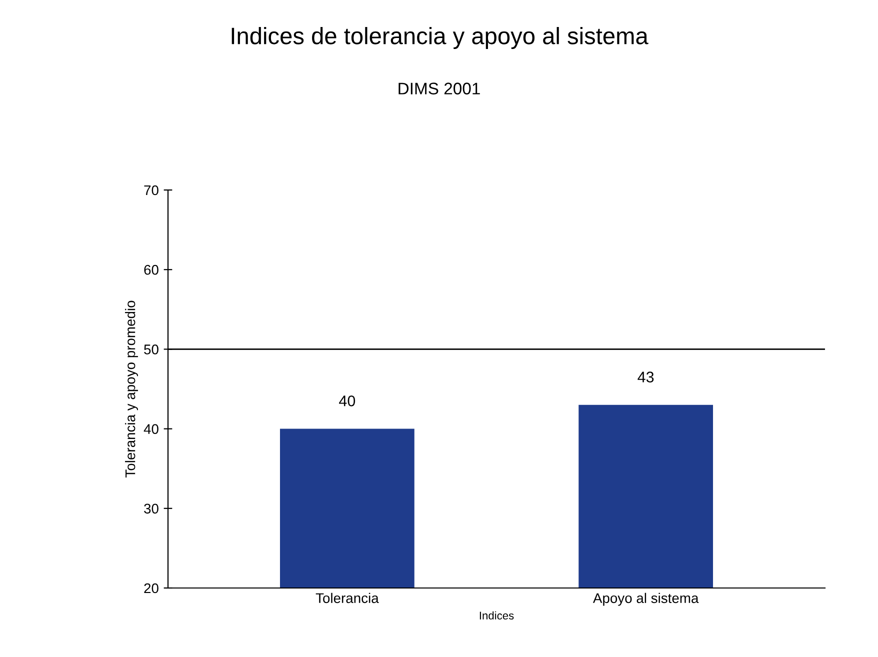  What do you see at coordinates (151, 269) in the screenshot?
I see `y-tick-label: 60` at bounding box center [151, 269].